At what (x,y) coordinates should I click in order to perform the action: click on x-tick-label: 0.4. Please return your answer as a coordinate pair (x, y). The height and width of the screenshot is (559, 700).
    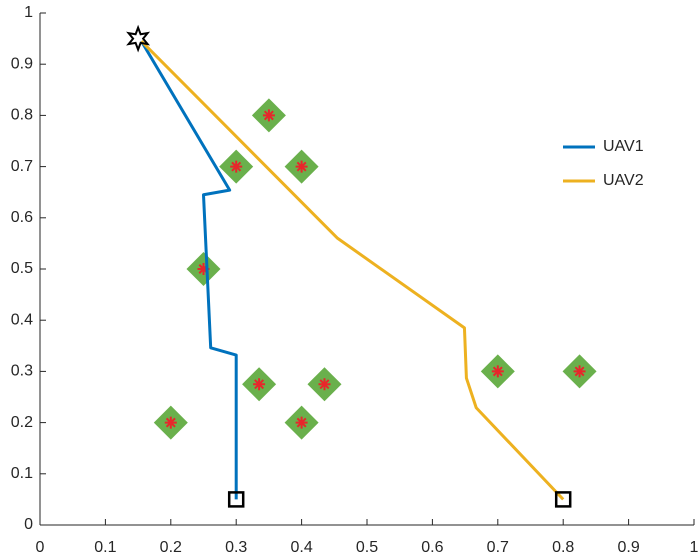
    Looking at the image, I should click on (301, 547).